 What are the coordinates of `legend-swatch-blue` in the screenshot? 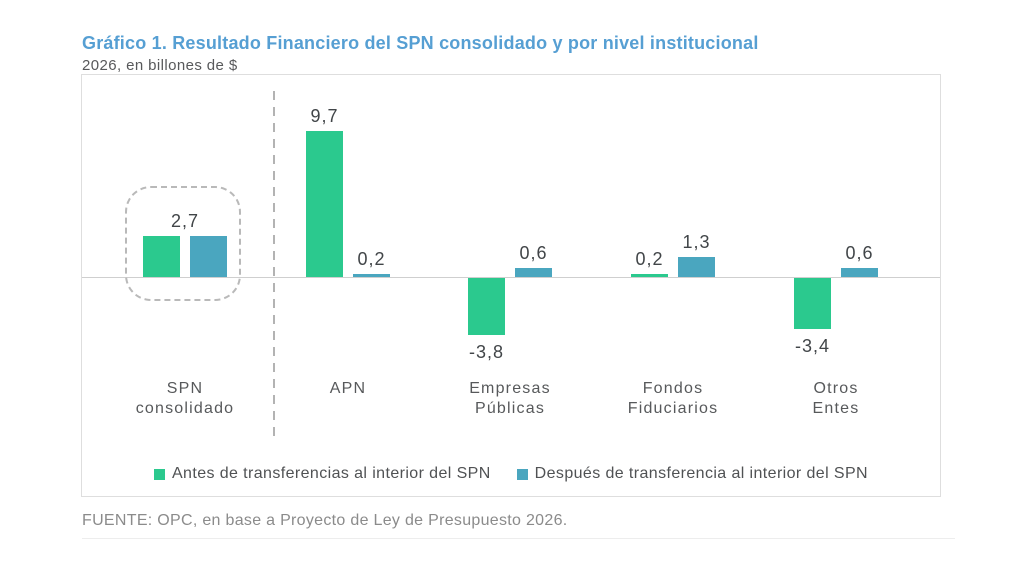 It's located at (522, 474).